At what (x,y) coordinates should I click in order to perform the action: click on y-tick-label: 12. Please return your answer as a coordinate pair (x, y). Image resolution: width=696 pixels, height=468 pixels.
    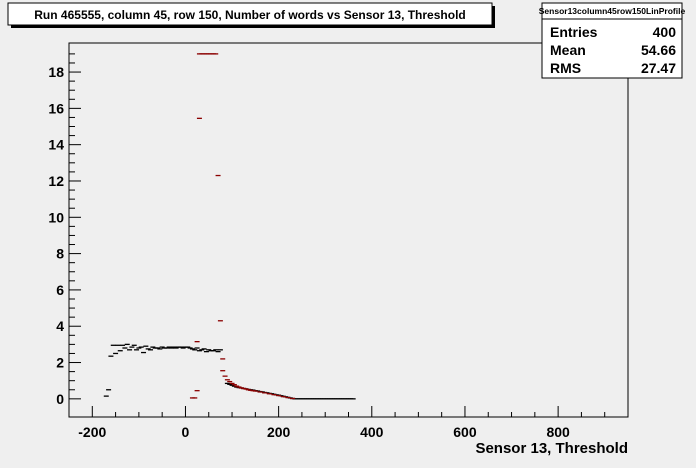
    Looking at the image, I should click on (56, 181).